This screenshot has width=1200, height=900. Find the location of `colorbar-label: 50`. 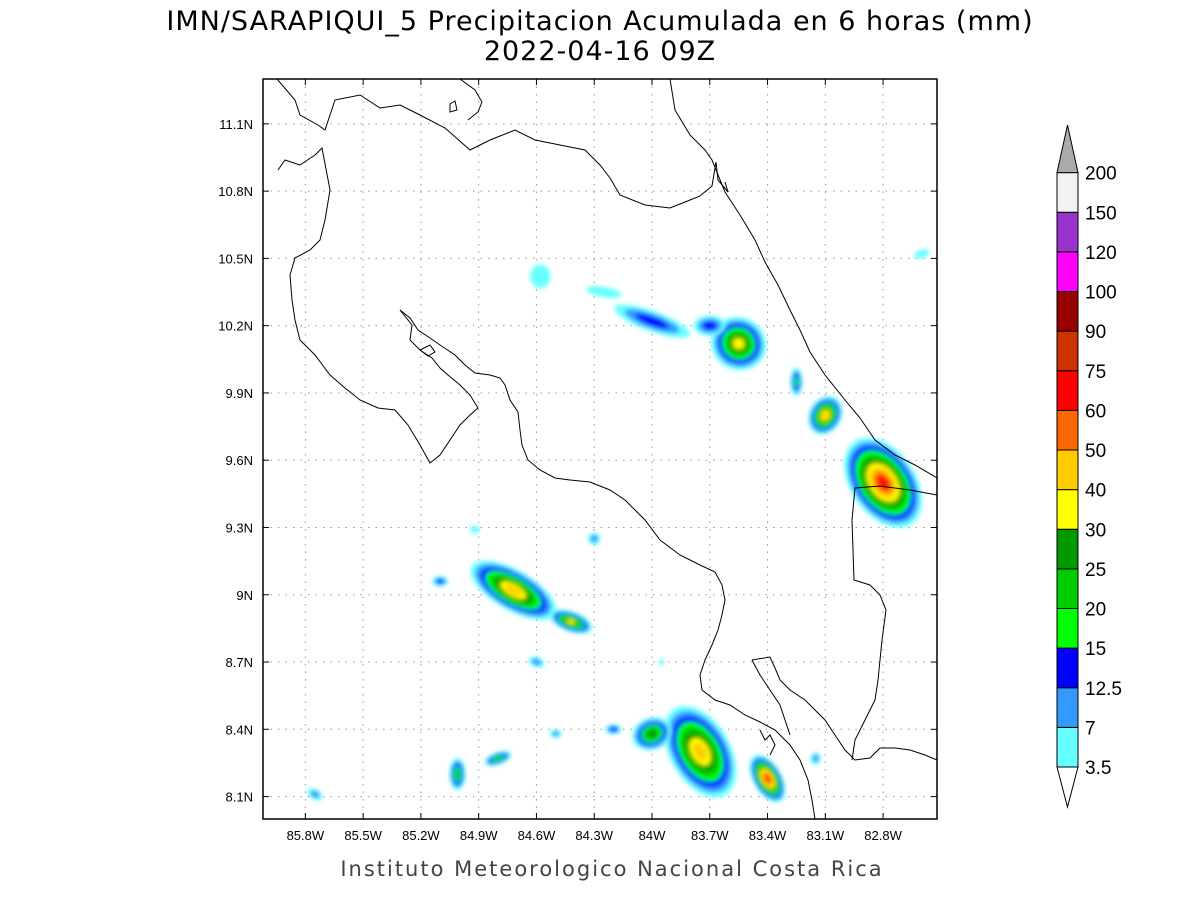

colorbar-label: 50 is located at coordinates (1095, 451).